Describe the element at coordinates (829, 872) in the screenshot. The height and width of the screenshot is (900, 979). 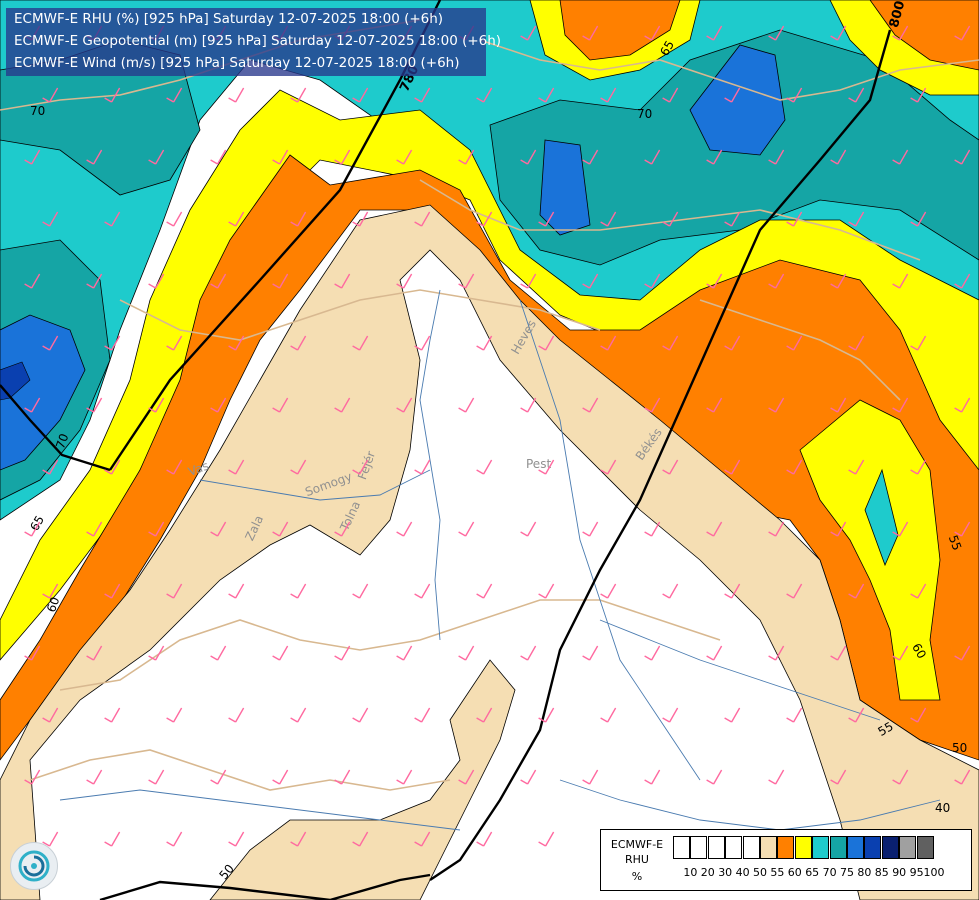
I see `legend-tick-label: 70` at that location.